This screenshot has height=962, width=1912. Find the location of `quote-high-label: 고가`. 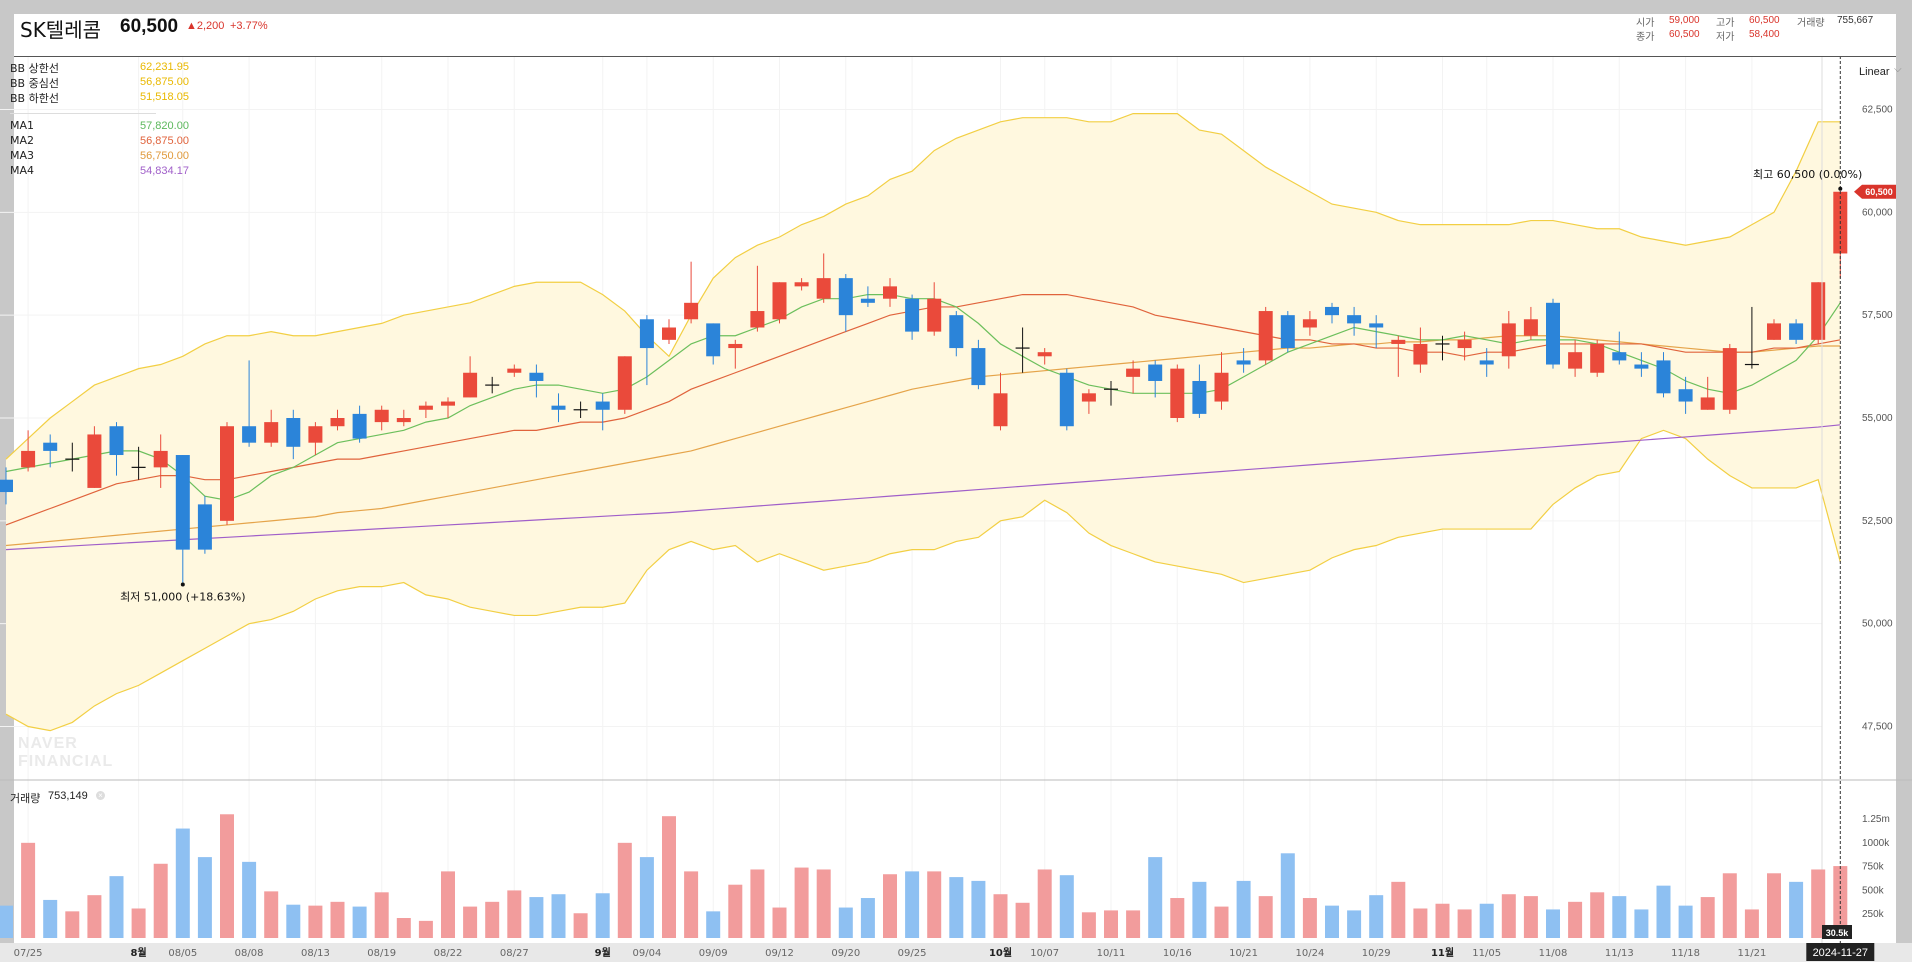

quote-high-label: 고가 is located at coordinates (1725, 23).